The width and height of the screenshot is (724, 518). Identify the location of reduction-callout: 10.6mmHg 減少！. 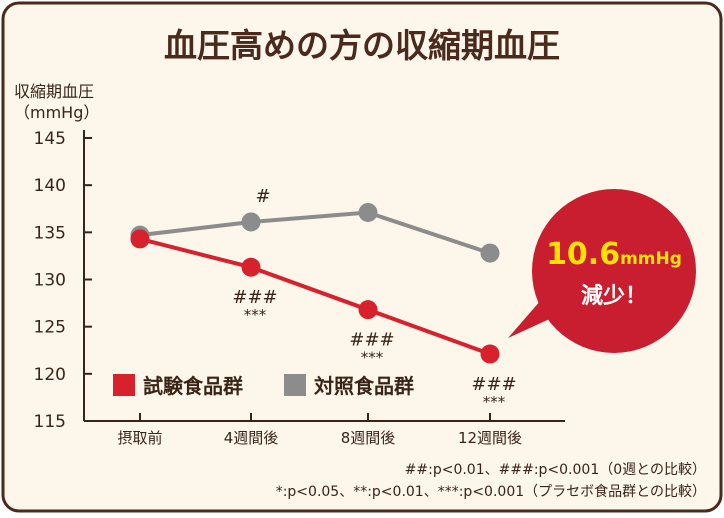
(602, 271).